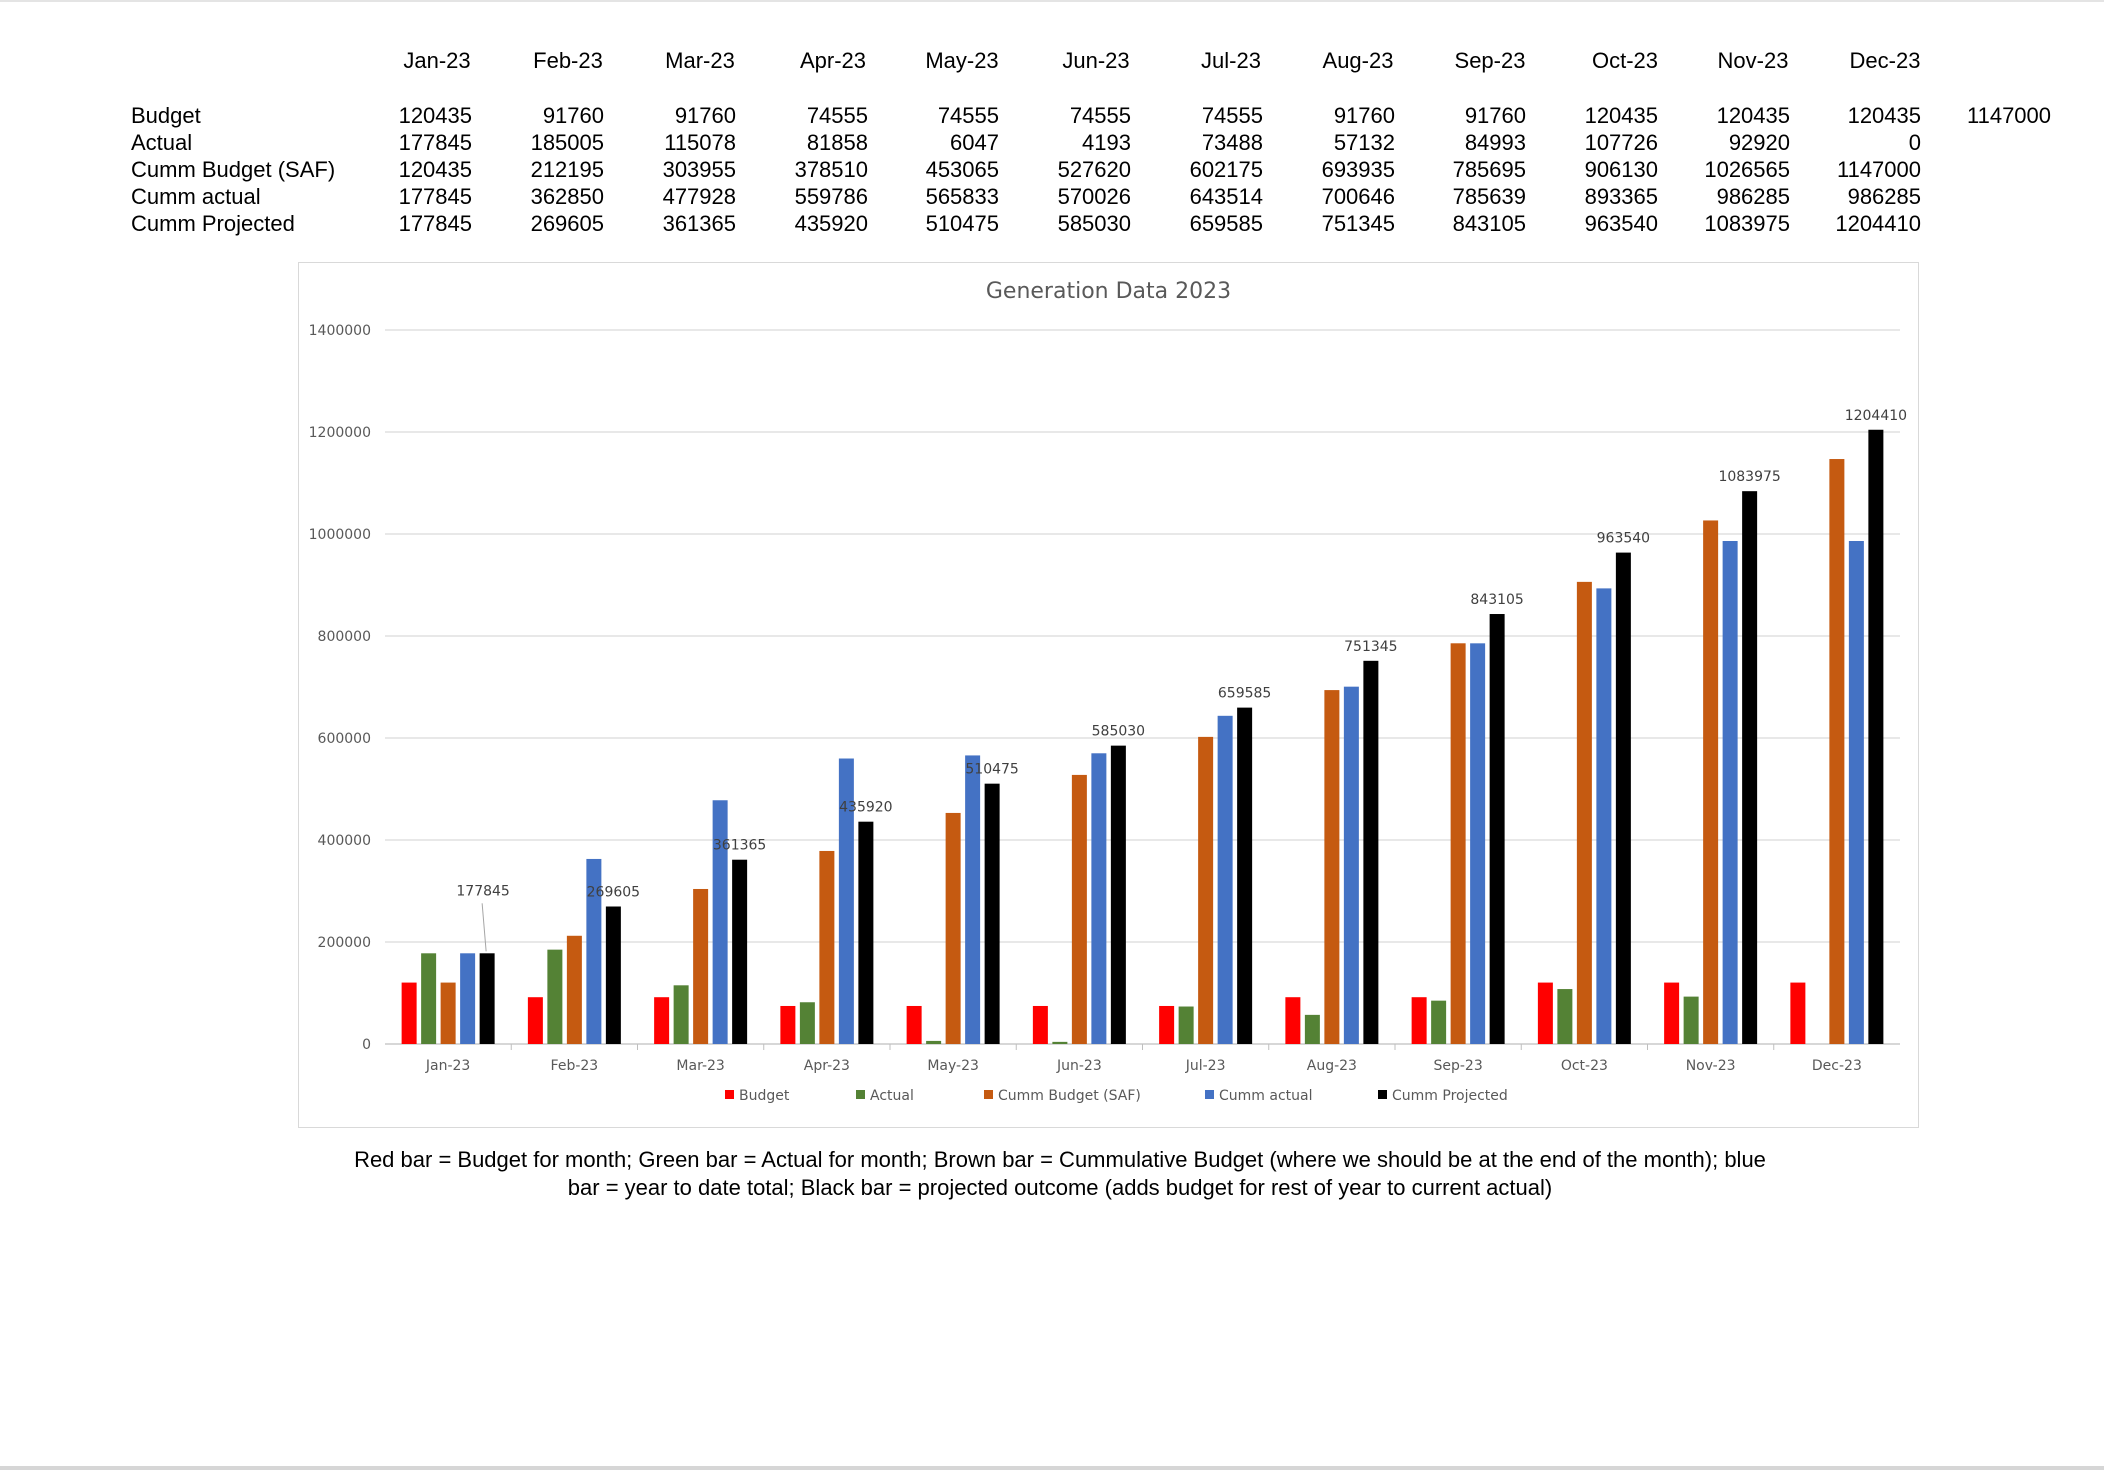 The height and width of the screenshot is (1470, 2104). I want to click on table-cell: 785639, so click(1489, 196).